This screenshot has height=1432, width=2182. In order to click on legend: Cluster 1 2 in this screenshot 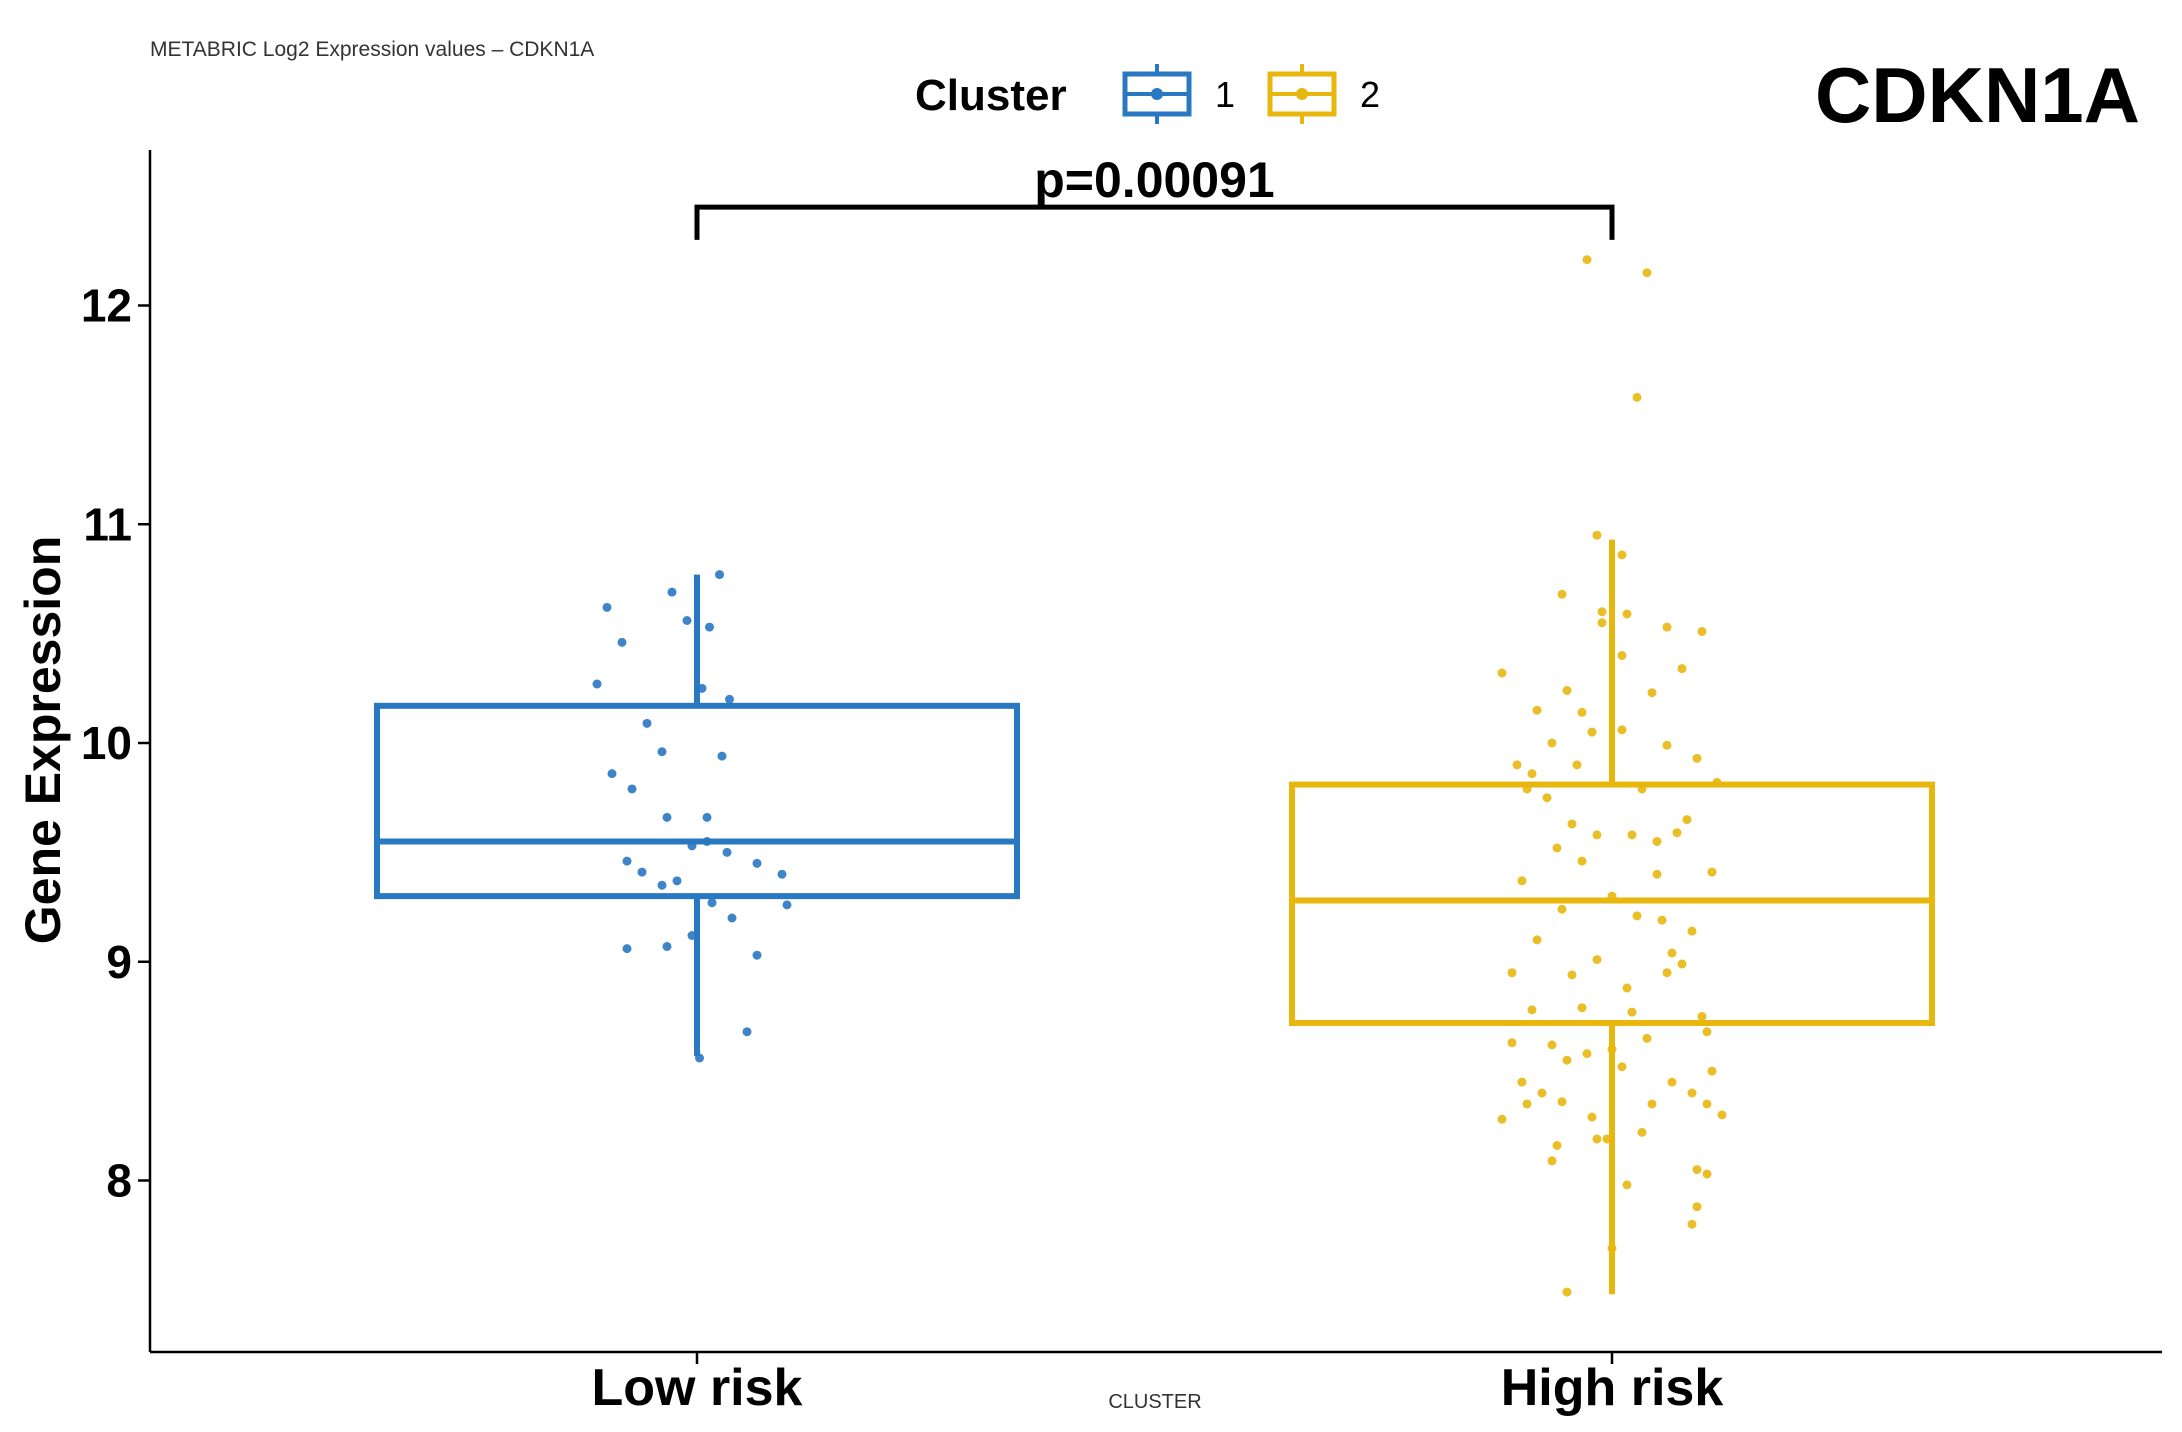, I will do `click(1147, 94)`.